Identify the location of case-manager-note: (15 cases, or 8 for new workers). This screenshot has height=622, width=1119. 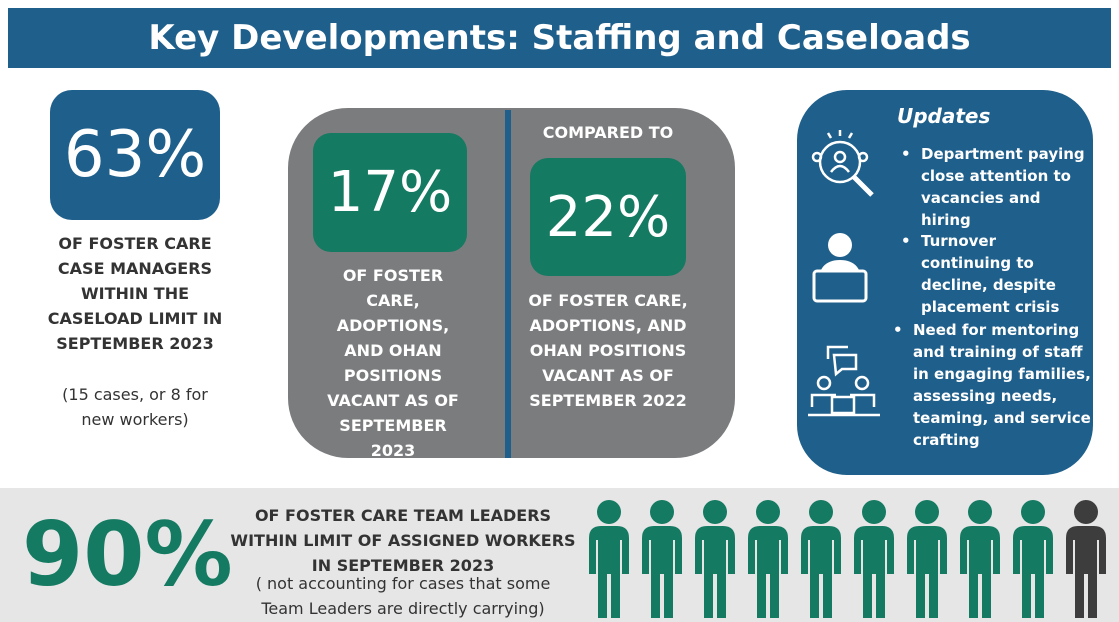
(135, 407).